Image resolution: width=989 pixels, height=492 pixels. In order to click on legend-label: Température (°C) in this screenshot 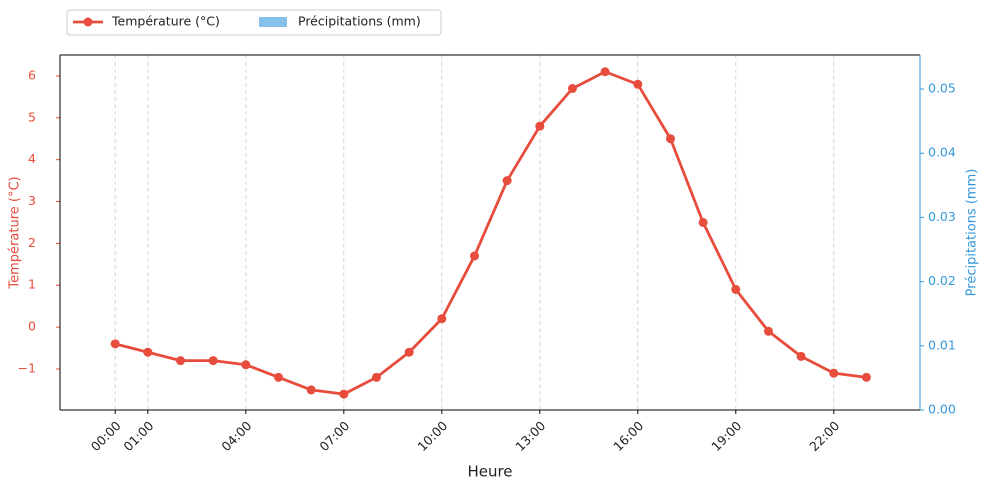, I will do `click(165, 21)`.